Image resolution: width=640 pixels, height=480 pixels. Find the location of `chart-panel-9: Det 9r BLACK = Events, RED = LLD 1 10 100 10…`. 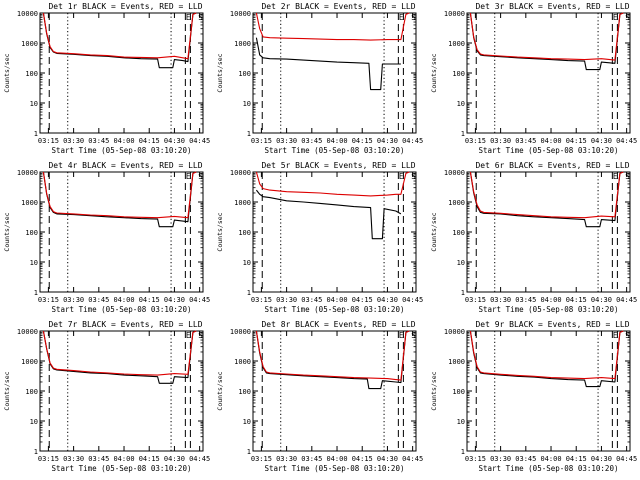

chart-panel-9: Det 9r BLACK = Events, RED = LLD 1 10 100 10… is located at coordinates (533, 396).